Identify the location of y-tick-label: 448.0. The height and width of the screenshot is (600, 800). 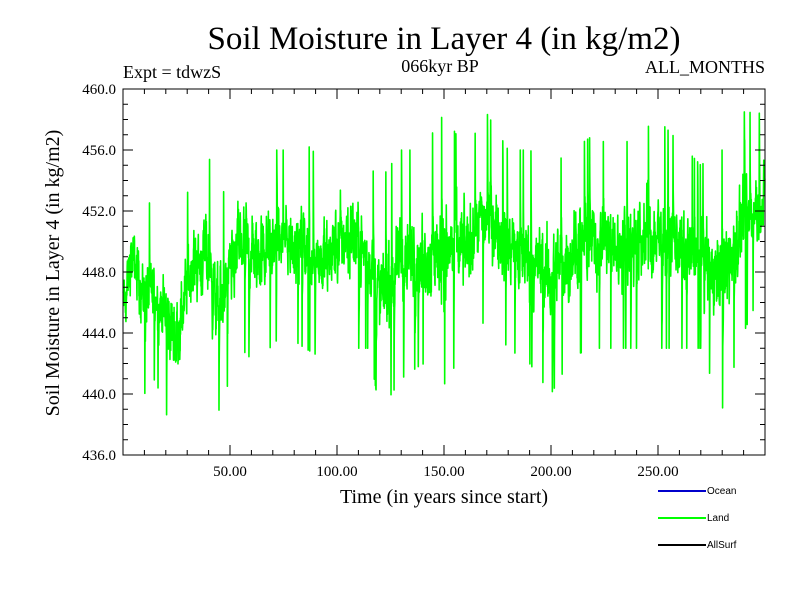
(99, 273).